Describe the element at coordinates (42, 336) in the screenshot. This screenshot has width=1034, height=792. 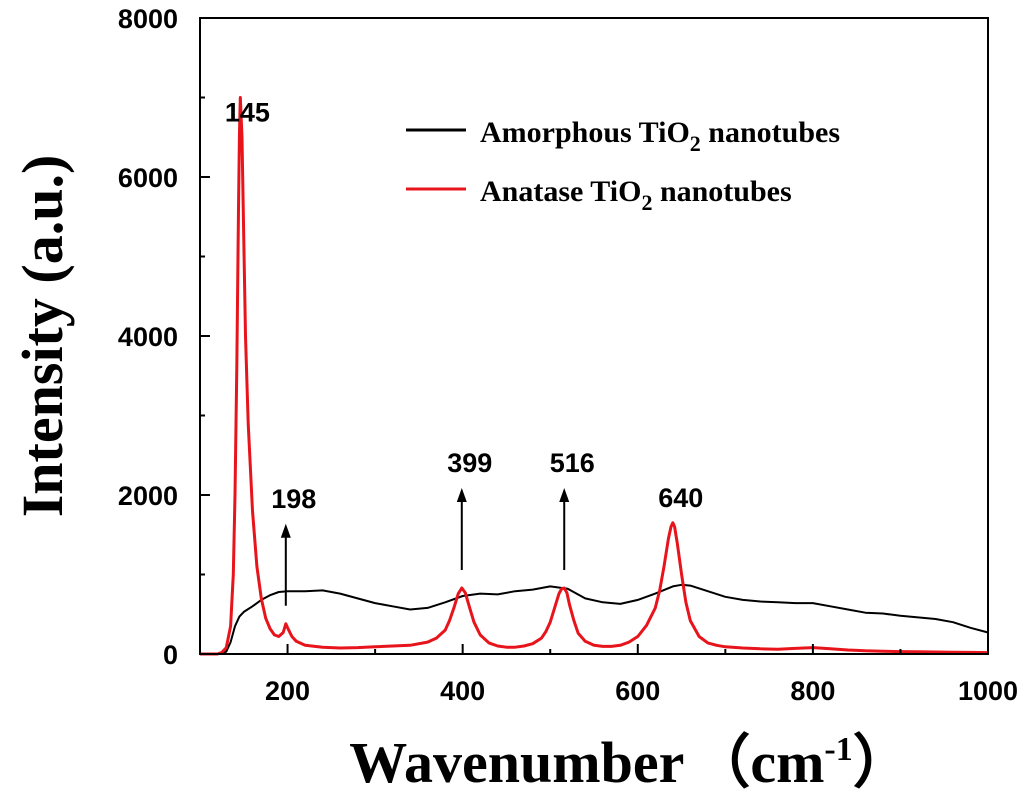
I see `y-axis-title: Intensity (a.u.)` at that location.